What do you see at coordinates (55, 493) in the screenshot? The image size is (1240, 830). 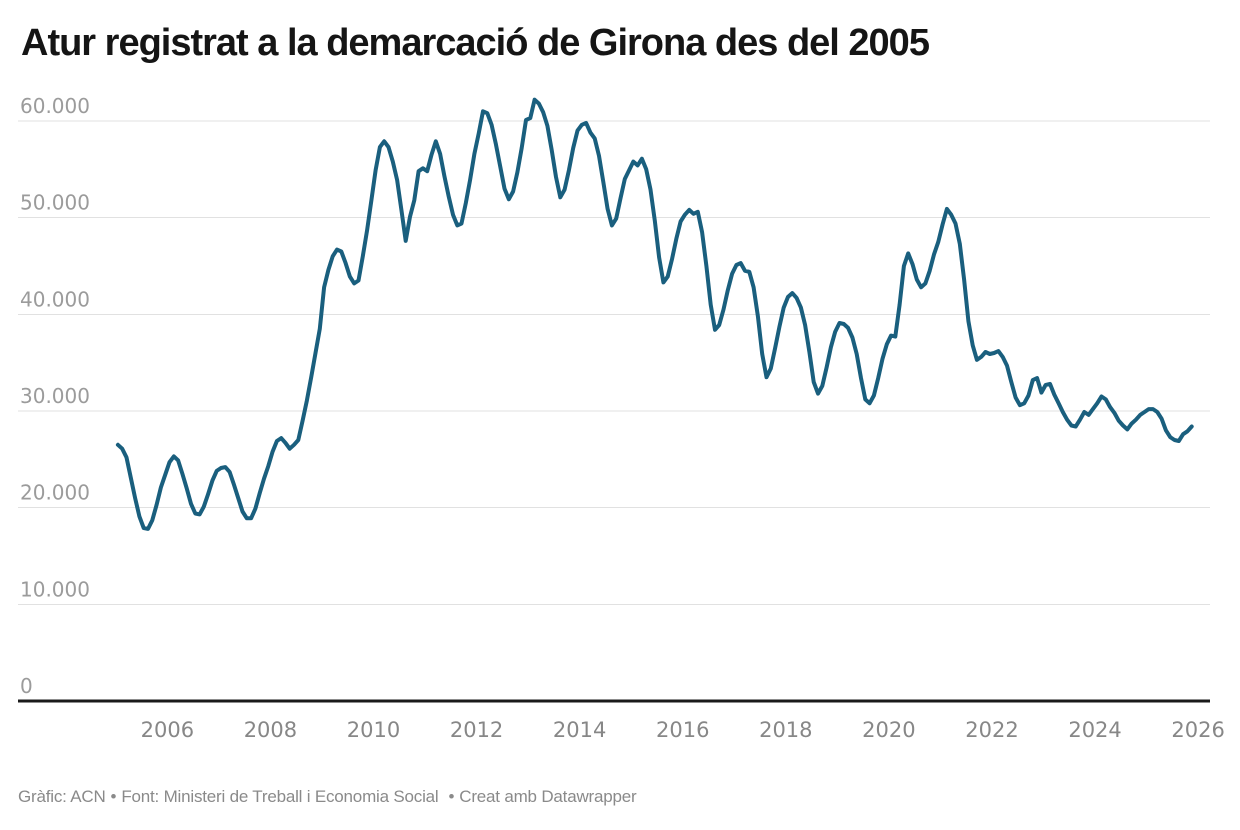 I see `y-axis-label: 20.000` at bounding box center [55, 493].